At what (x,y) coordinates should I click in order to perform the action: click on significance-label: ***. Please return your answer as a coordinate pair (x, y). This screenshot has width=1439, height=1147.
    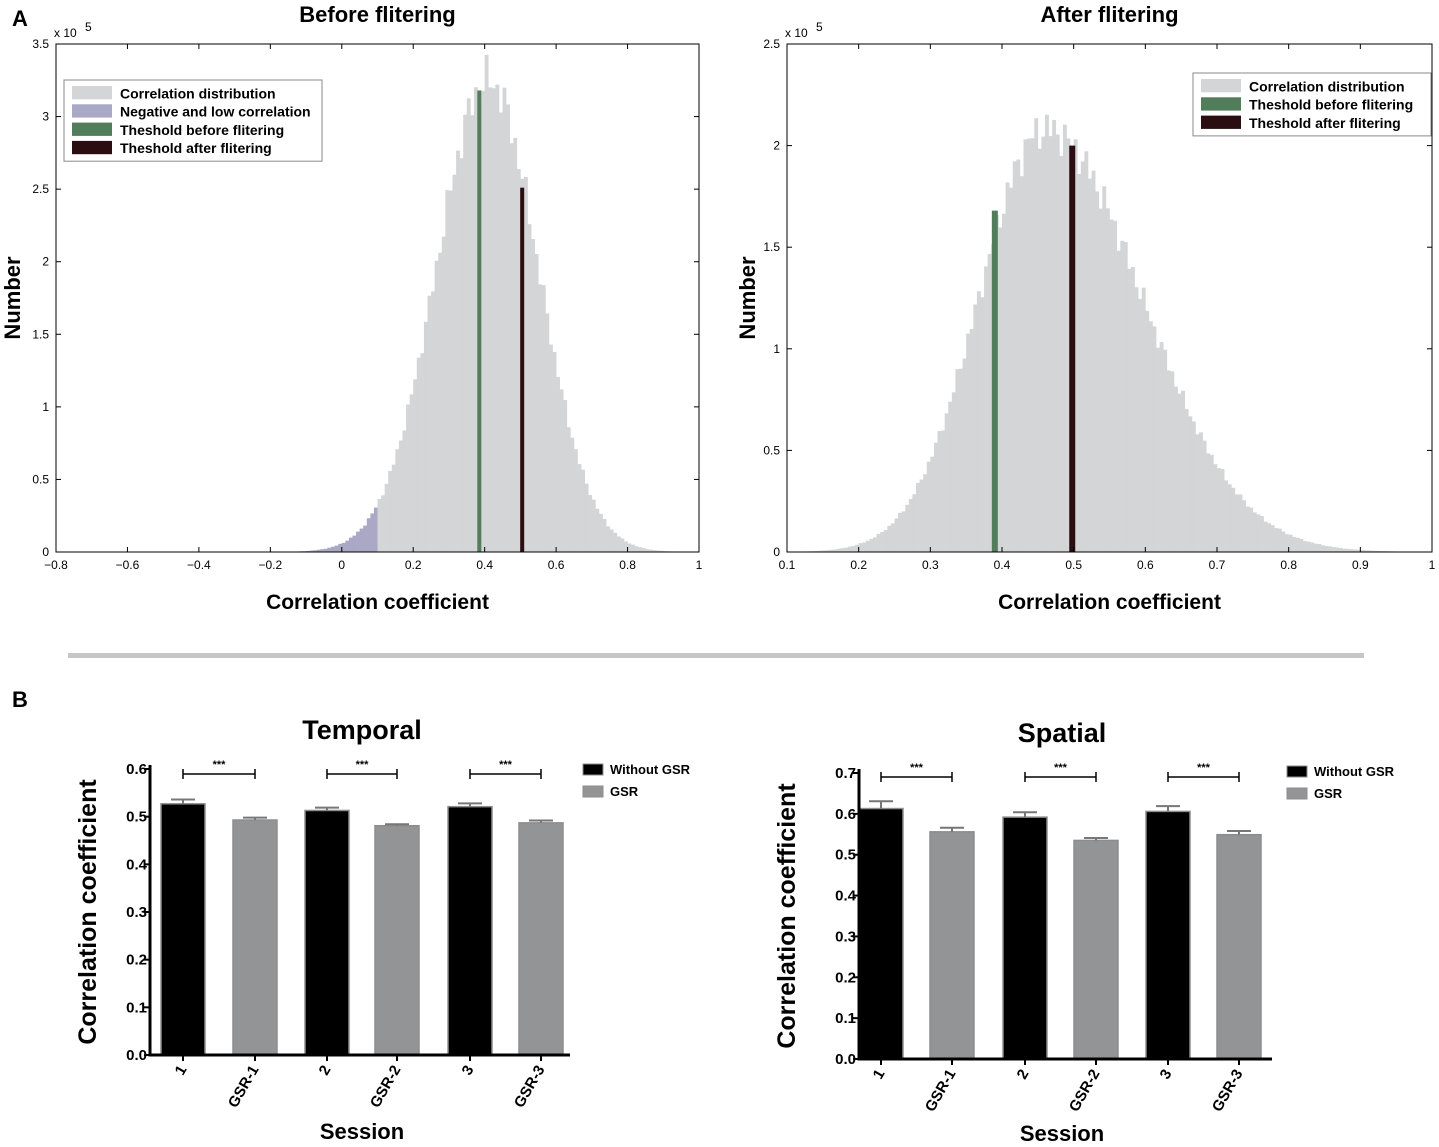
    Looking at the image, I should click on (363, 765).